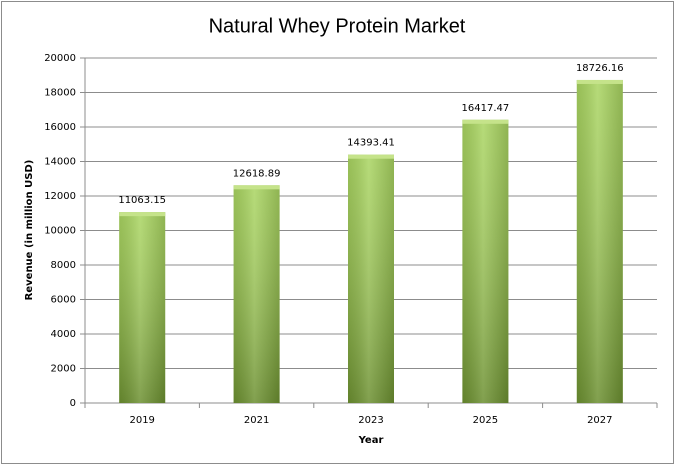 The width and height of the screenshot is (680, 470). What do you see at coordinates (257, 173) in the screenshot?
I see `value-label: 12618.89` at bounding box center [257, 173].